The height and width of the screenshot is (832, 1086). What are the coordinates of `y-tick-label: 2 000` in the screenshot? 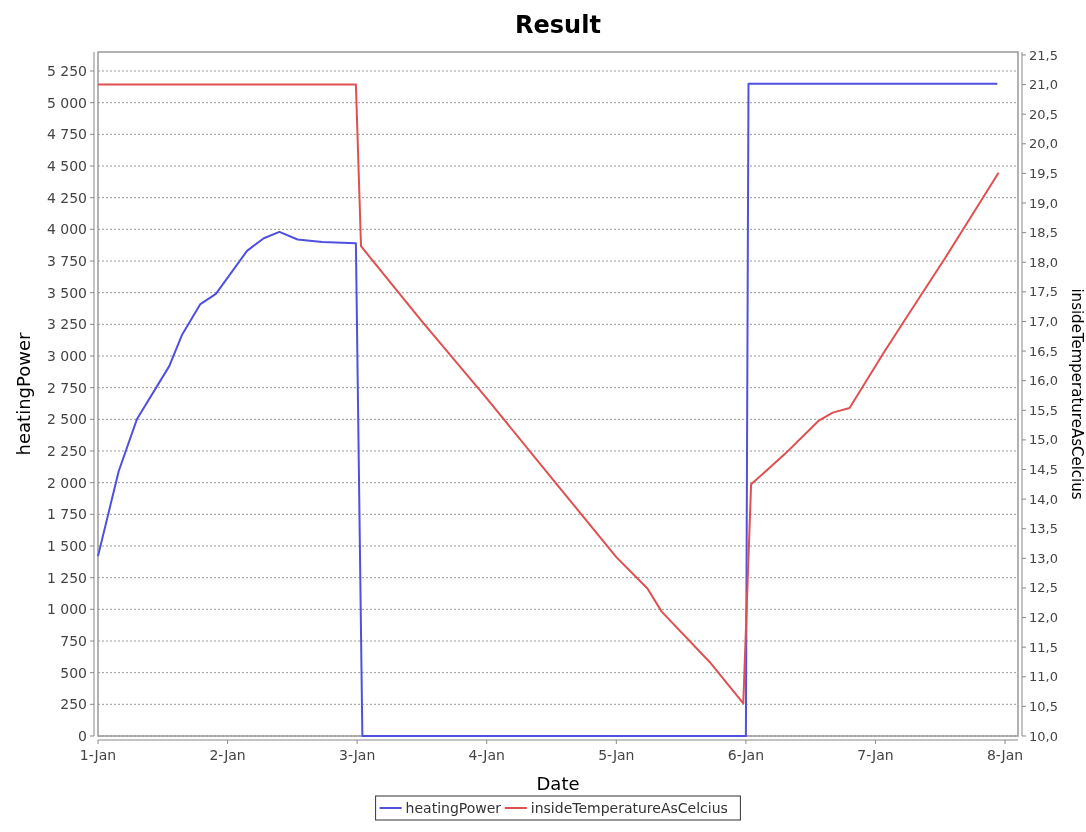 It's located at (66, 482).